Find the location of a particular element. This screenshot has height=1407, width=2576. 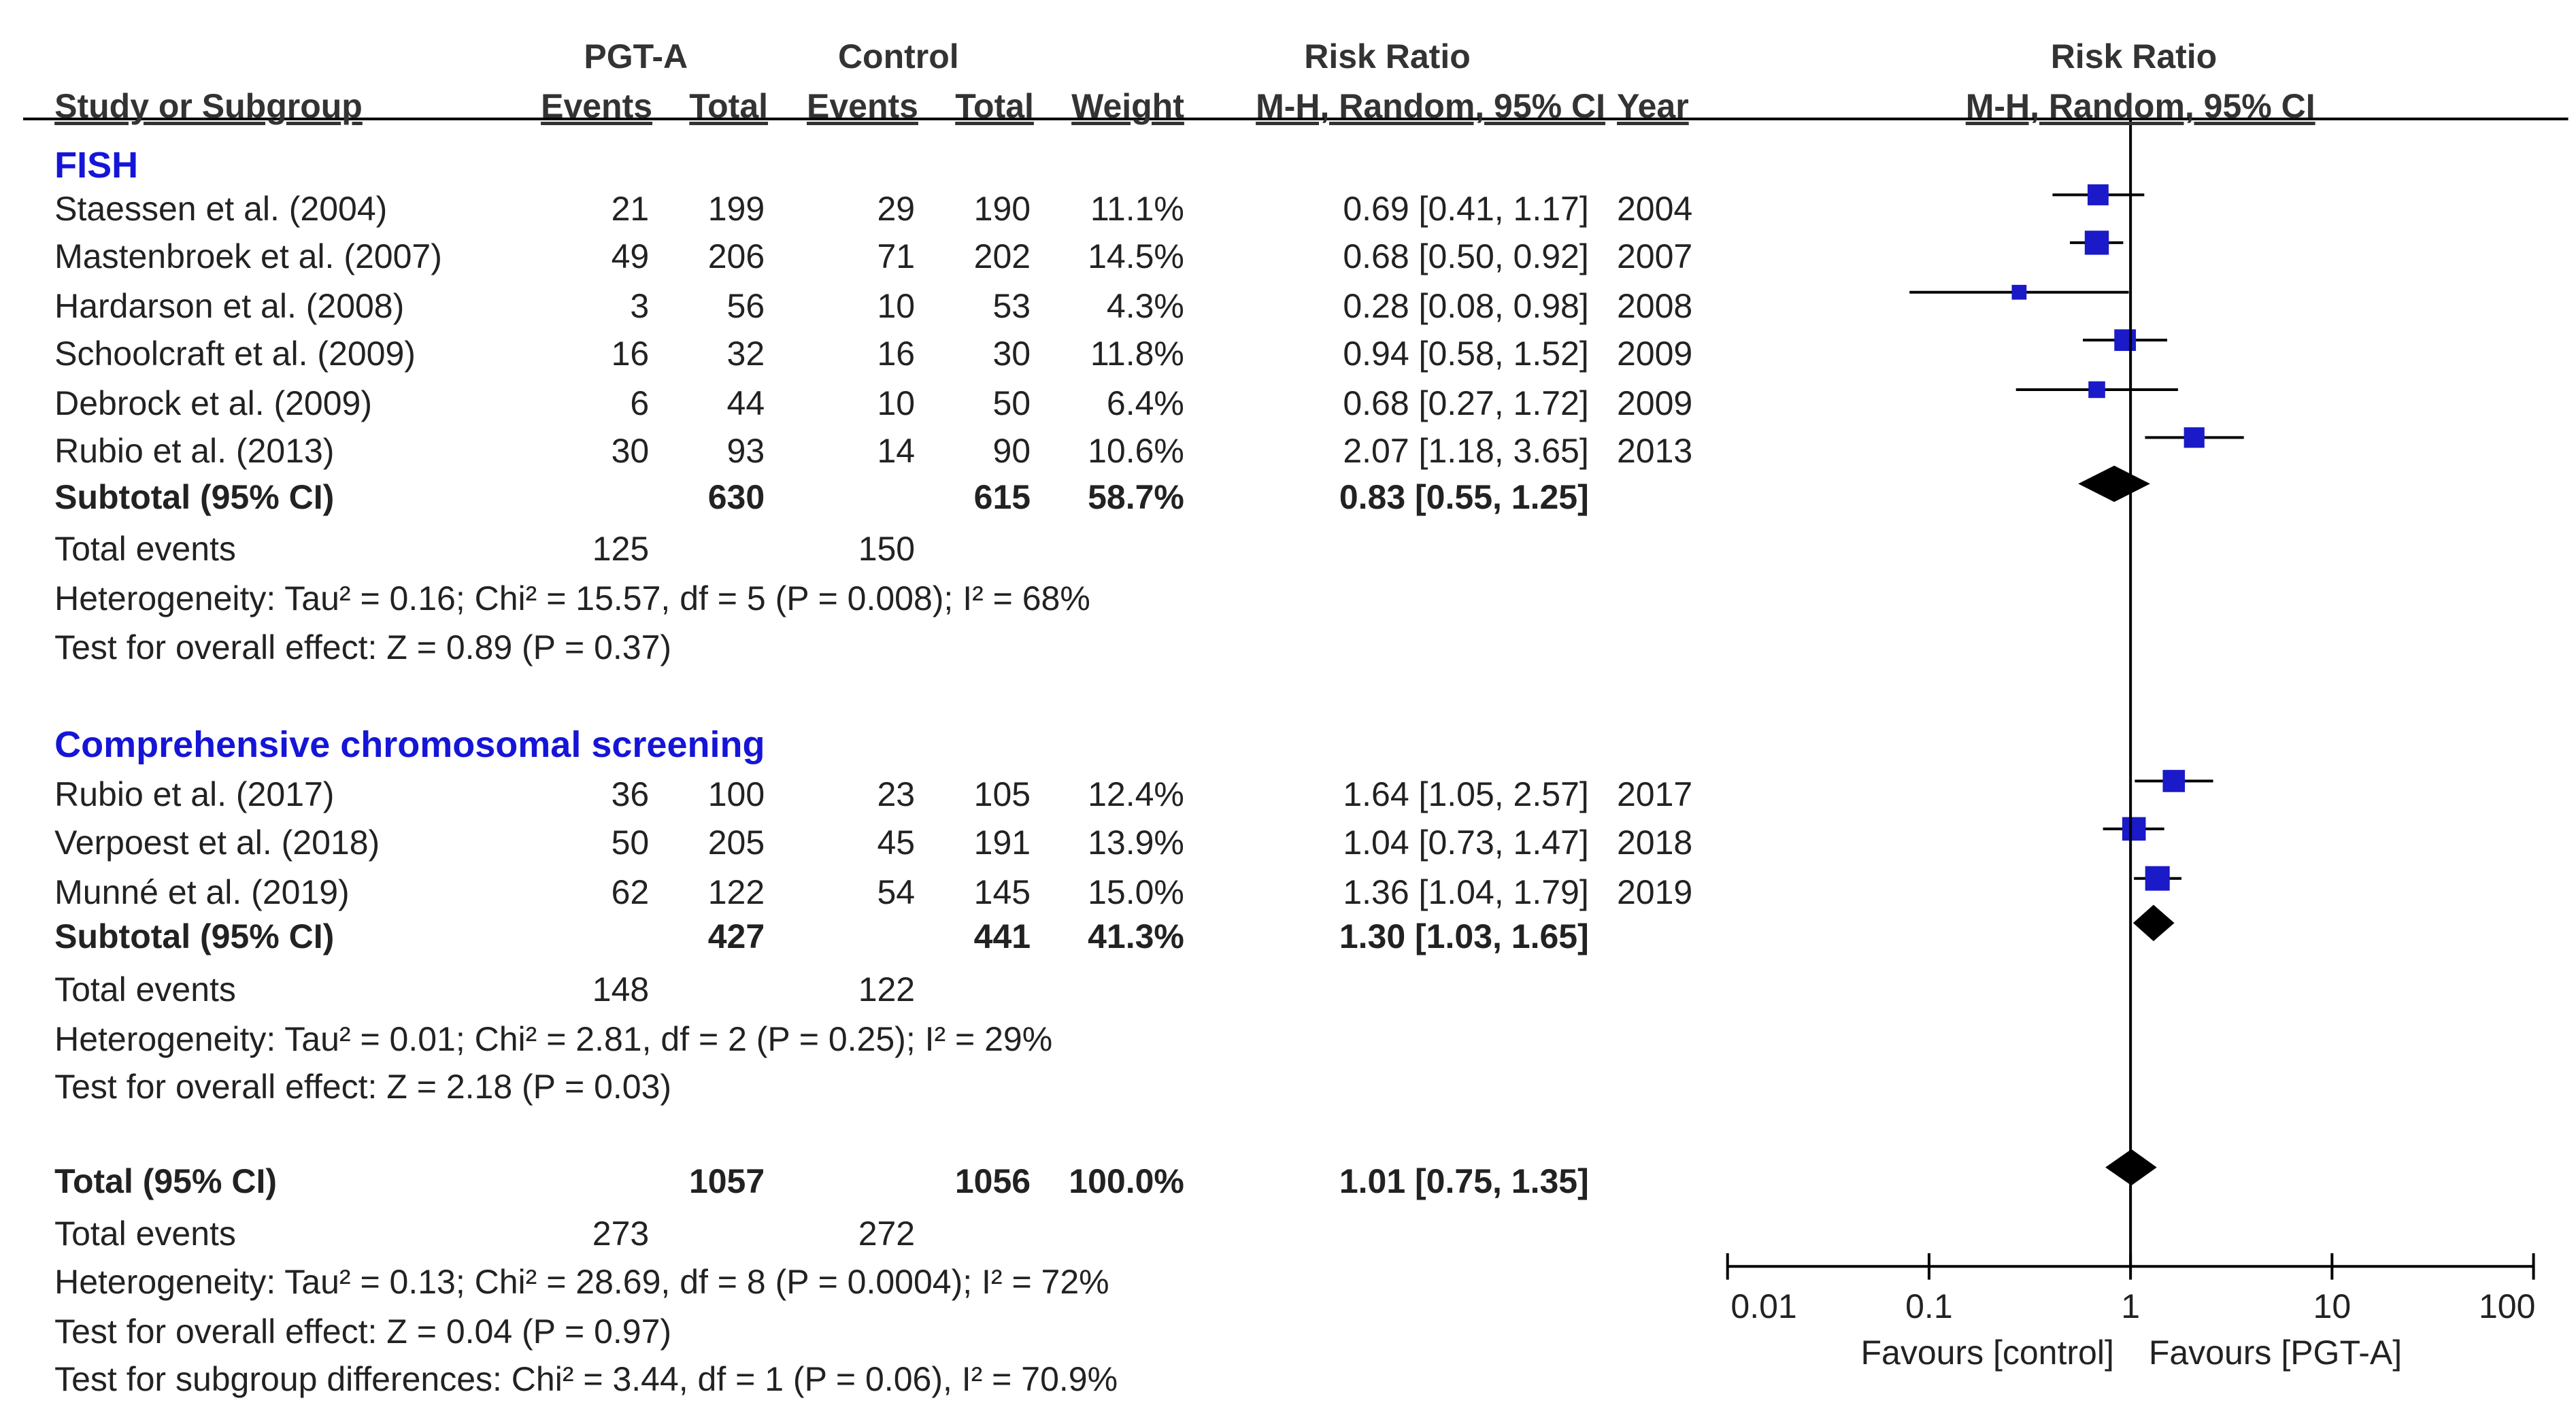

study-events-pgta: 30 is located at coordinates (630, 451).